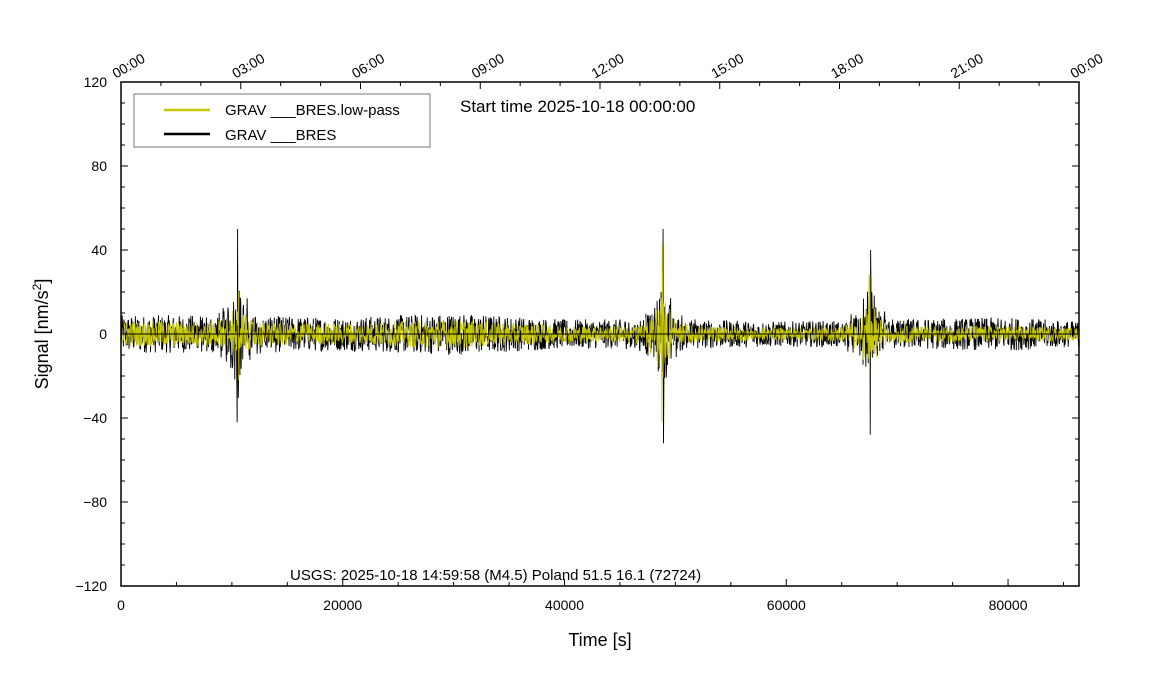 Image resolution: width=1151 pixels, height=700 pixels. I want to click on y-tick-label: 80, so click(99, 166).